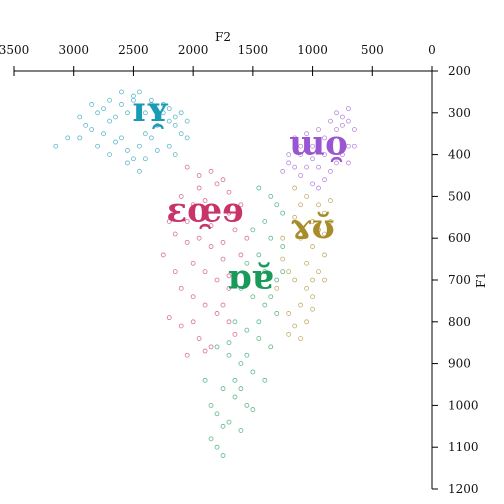 The width and height of the screenshot is (504, 504). Describe the element at coordinates (459, 113) in the screenshot. I see `y-tick-label: 300` at that location.